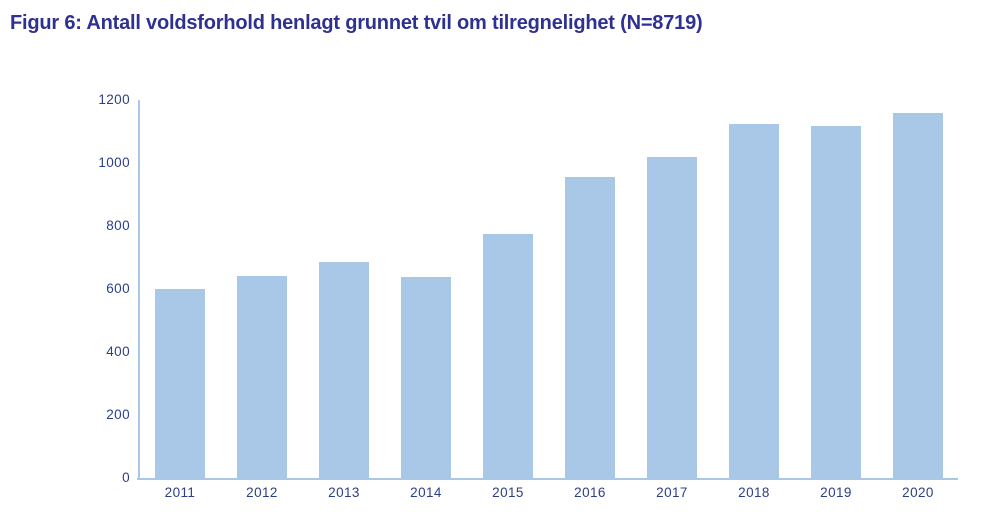 This screenshot has height=519, width=991. Describe the element at coordinates (426, 492) in the screenshot. I see `x-tick-label-2014: 2014` at that location.